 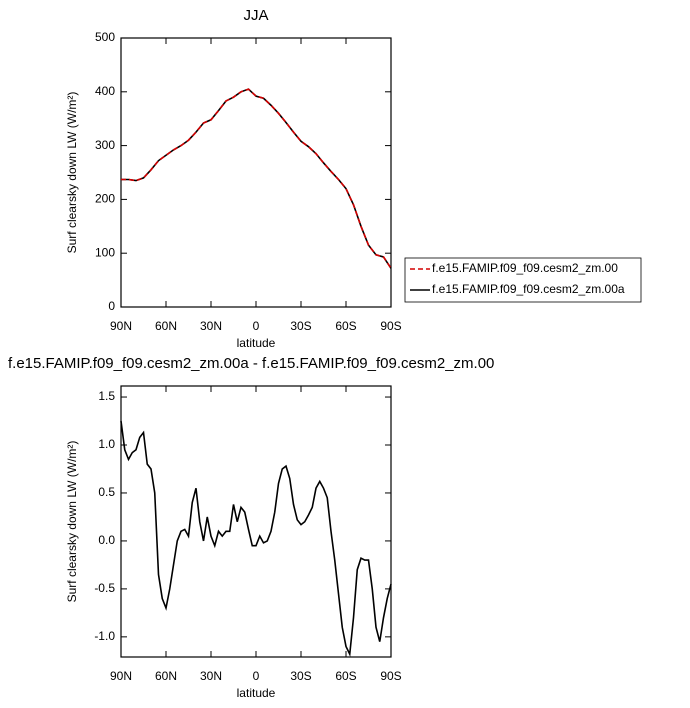 What do you see at coordinates (255, 15) in the screenshot?
I see `chart-title: JJA` at bounding box center [255, 15].